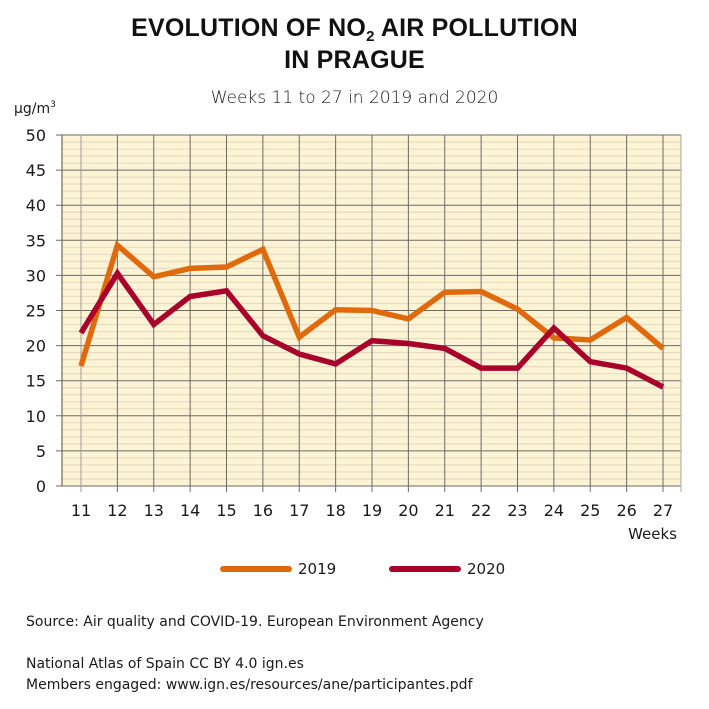 Image resolution: width=709 pixels, height=709 pixels. What do you see at coordinates (354, 98) in the screenshot?
I see `chart-subtitle: Weeks 11 to 27 in 2019 and 2020` at bounding box center [354, 98].